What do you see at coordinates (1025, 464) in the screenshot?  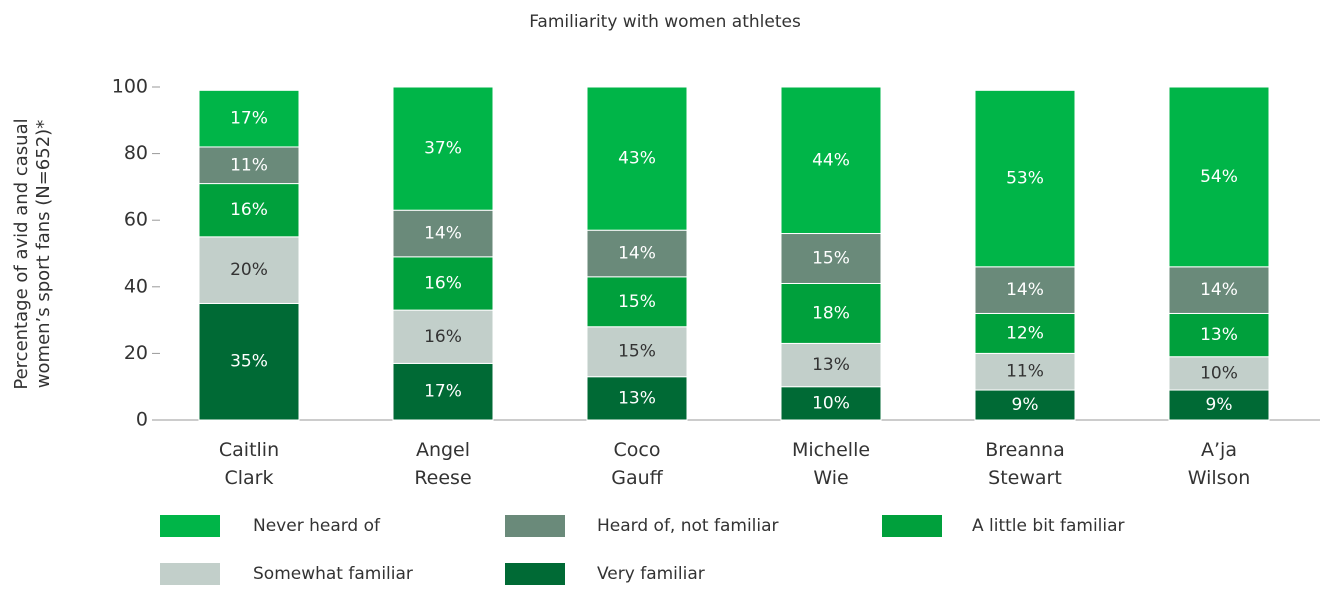 I see `x-tick-label: Breanna Stewart` at bounding box center [1025, 464].